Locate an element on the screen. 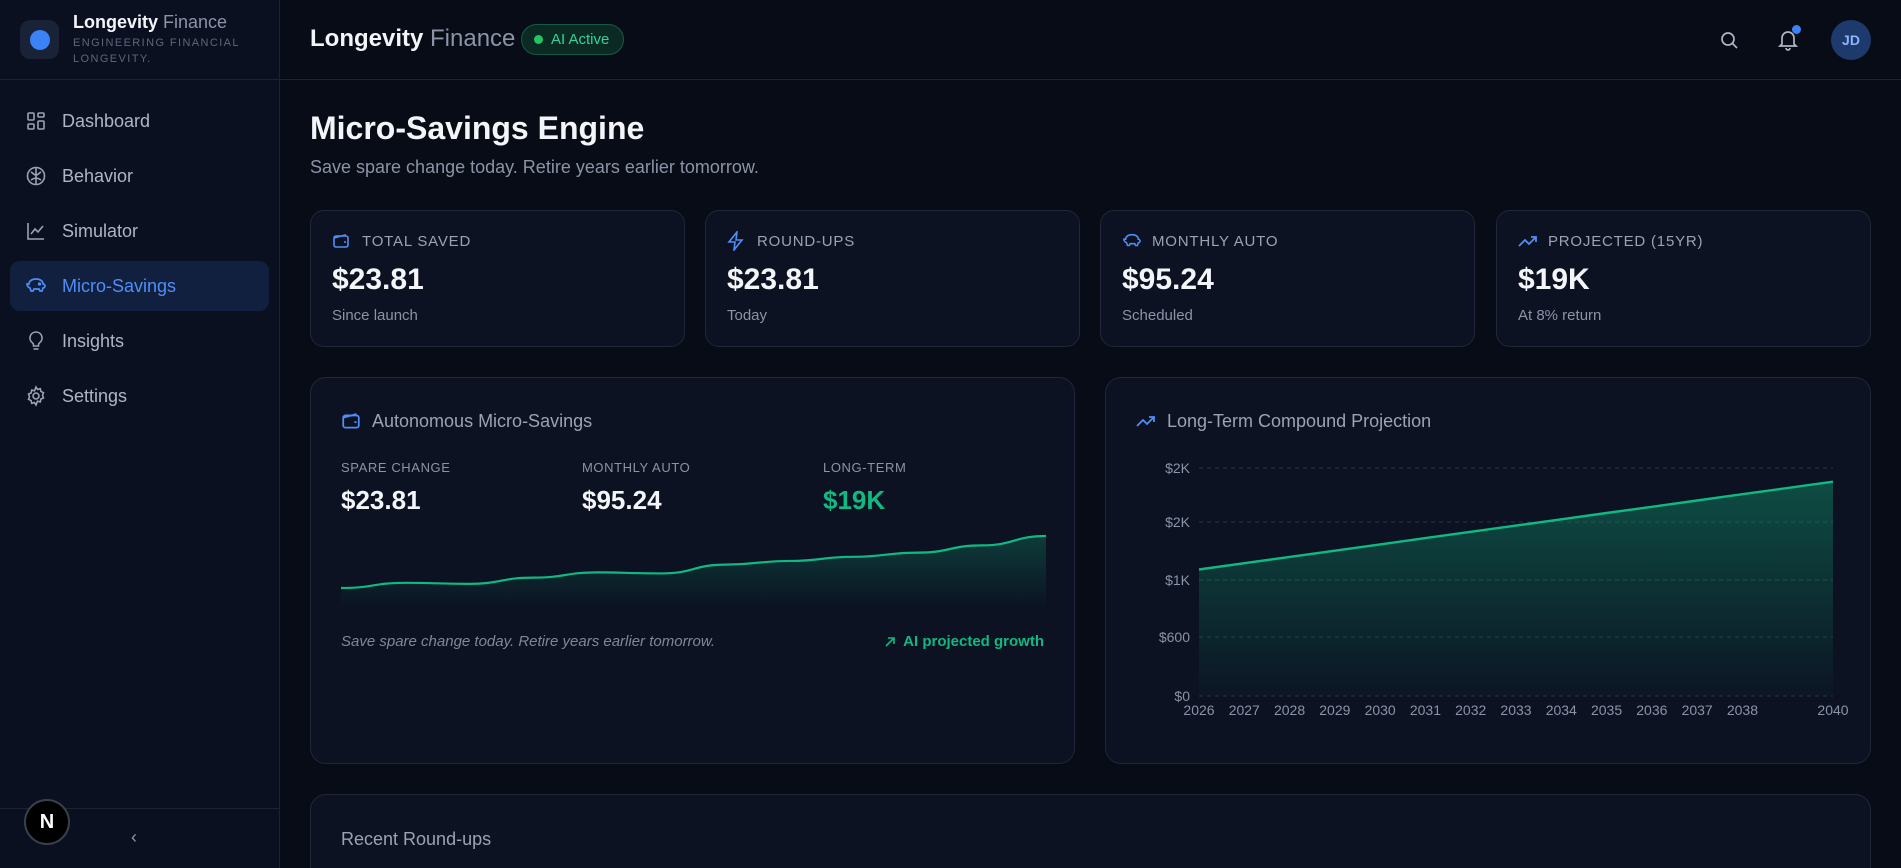 This screenshot has height=868, width=1901. x-tick-label: 2027 is located at coordinates (1244, 710).